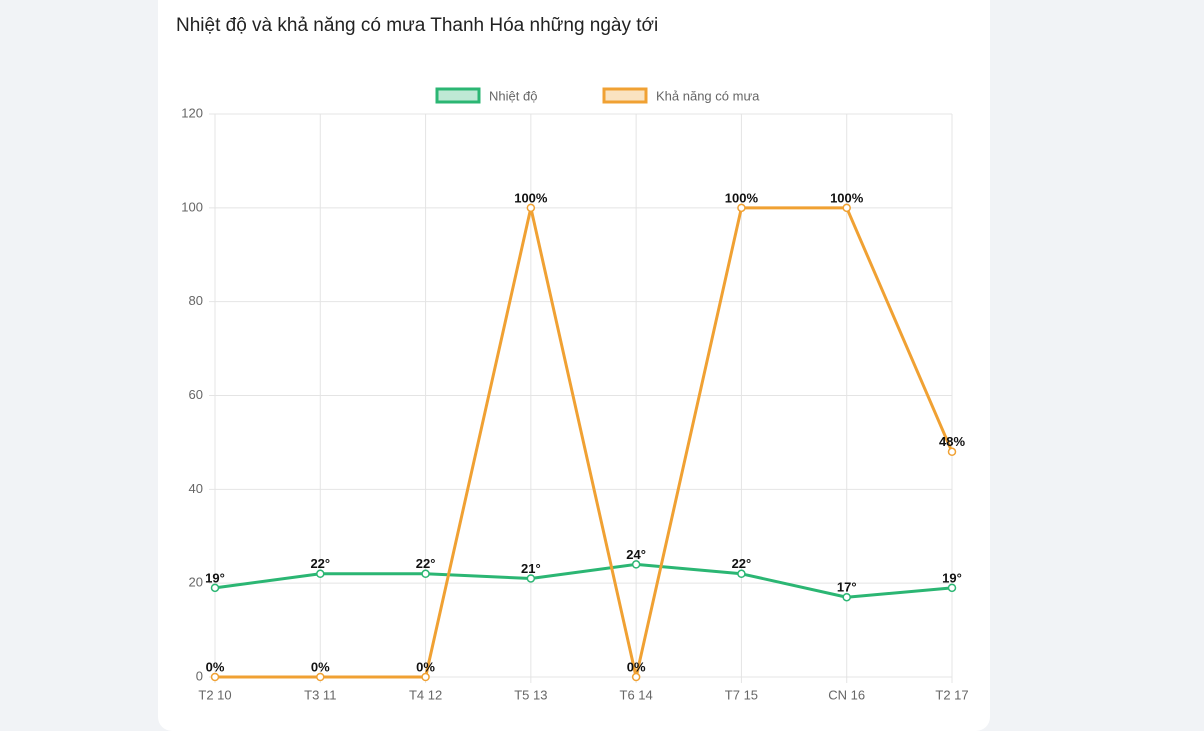  What do you see at coordinates (636, 554) in the screenshot?
I see `data-label: 24°` at bounding box center [636, 554].